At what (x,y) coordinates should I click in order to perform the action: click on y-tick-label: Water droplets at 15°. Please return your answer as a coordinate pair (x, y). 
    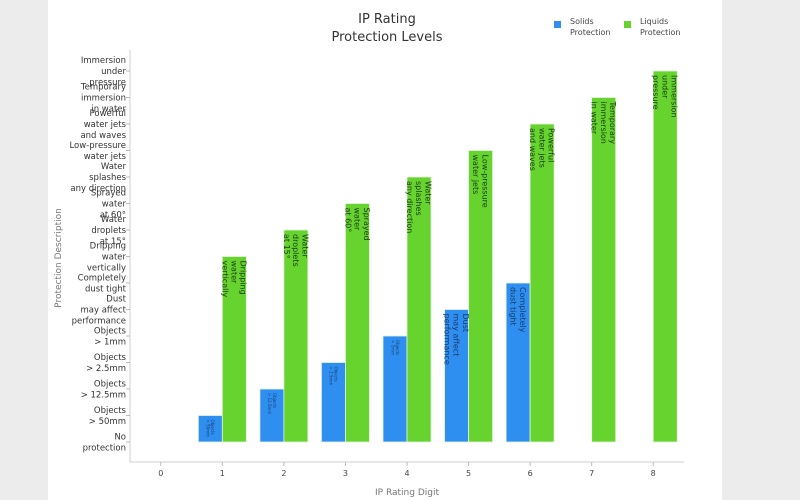
    Looking at the image, I should click on (108, 231).